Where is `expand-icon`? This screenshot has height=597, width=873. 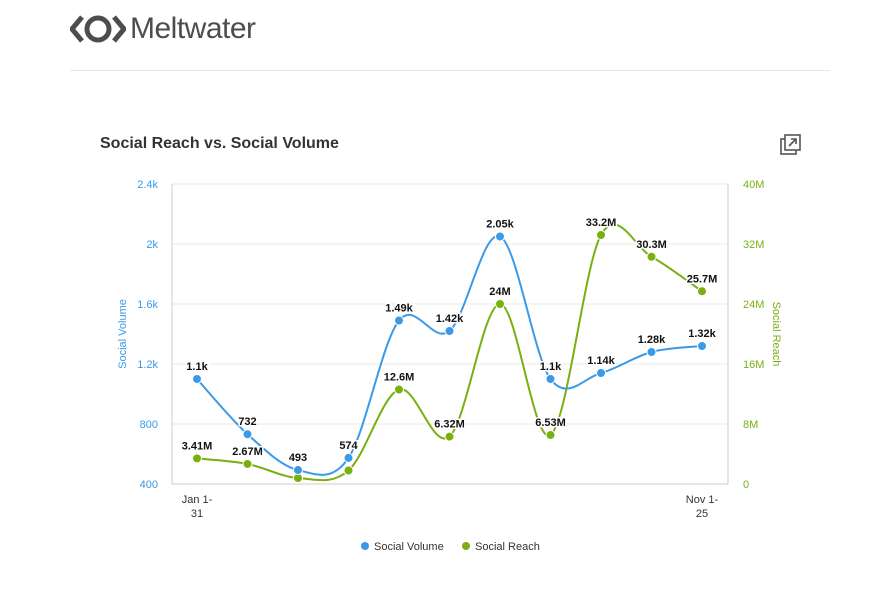 expand-icon is located at coordinates (790, 144).